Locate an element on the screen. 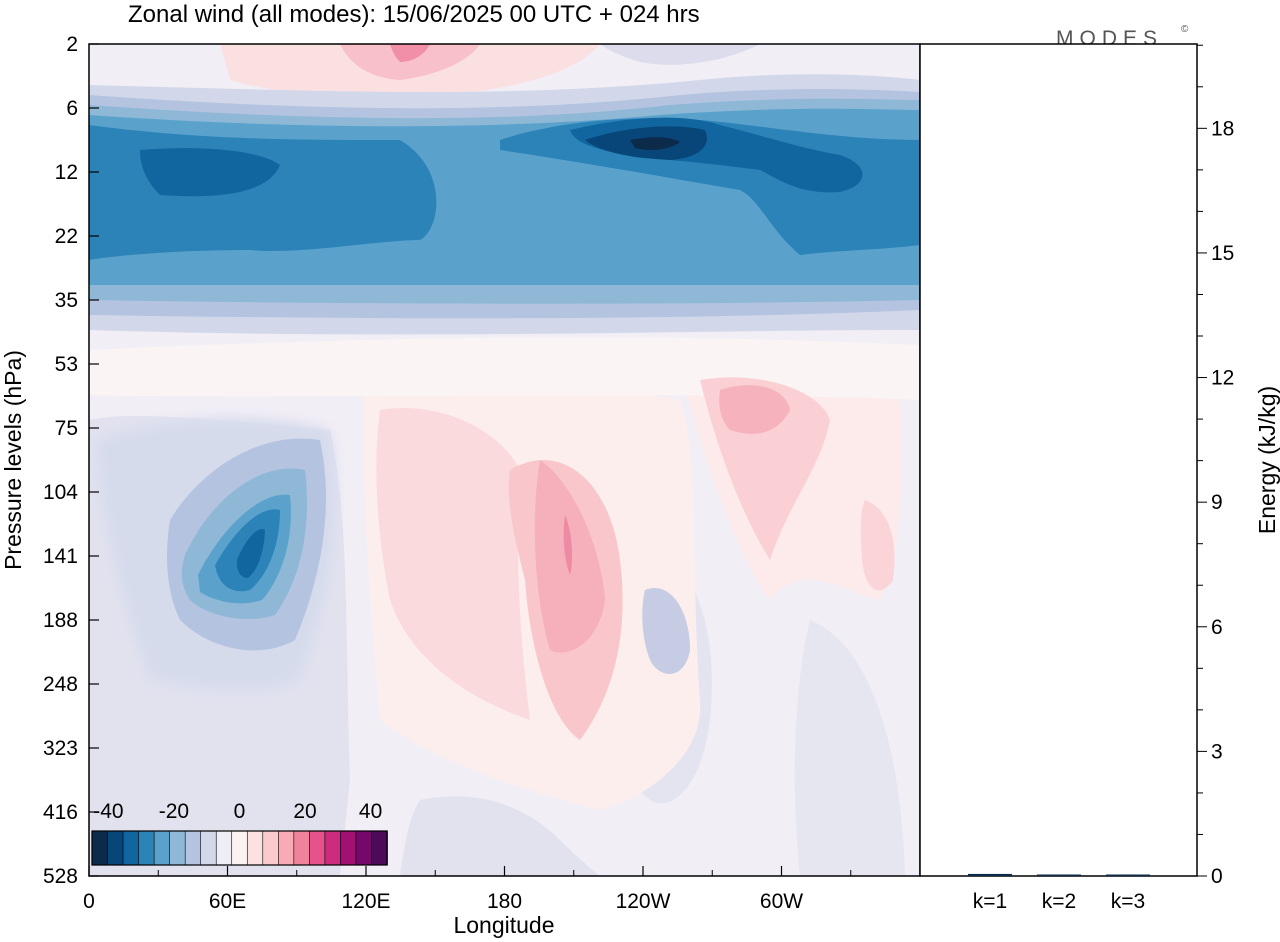 The height and width of the screenshot is (942, 1280). energy-tick-label: 15 is located at coordinates (1222, 253).